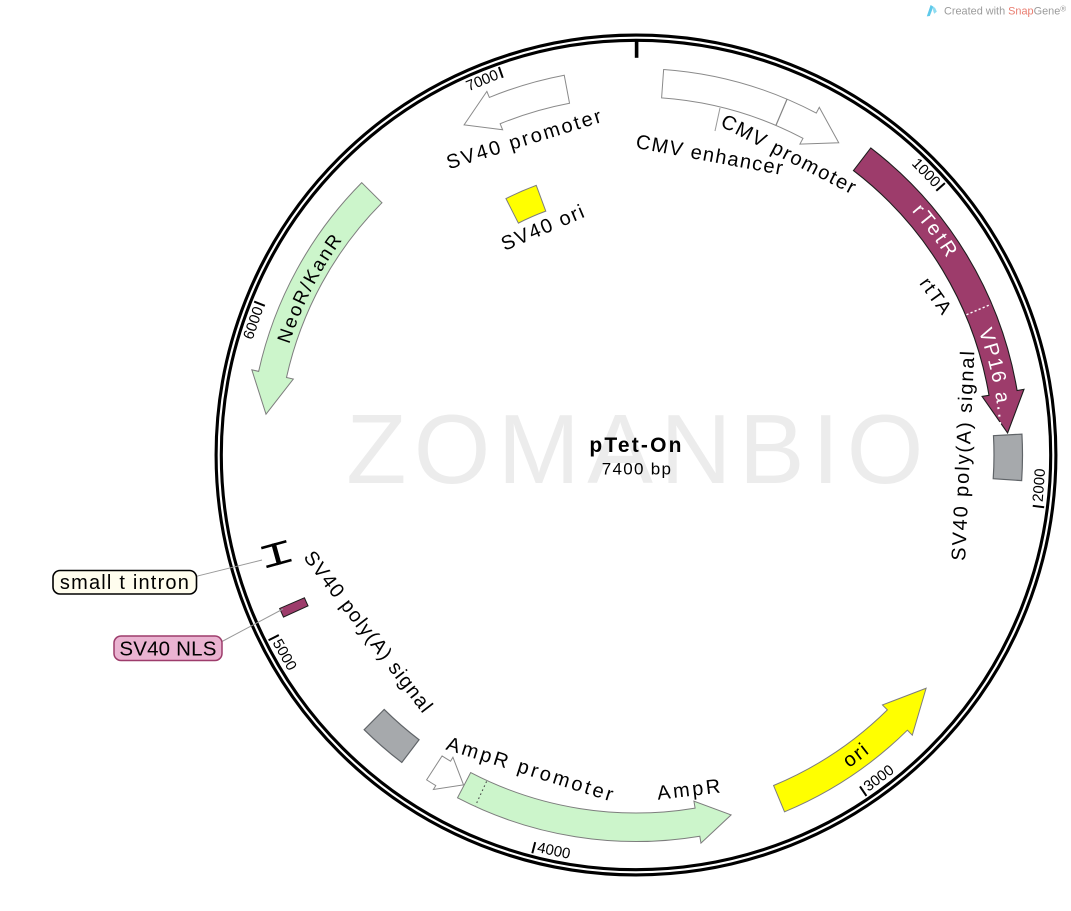 Image resolution: width=1071 pixels, height=911 pixels. I want to click on svg-text: pTet-On, so click(636, 445).